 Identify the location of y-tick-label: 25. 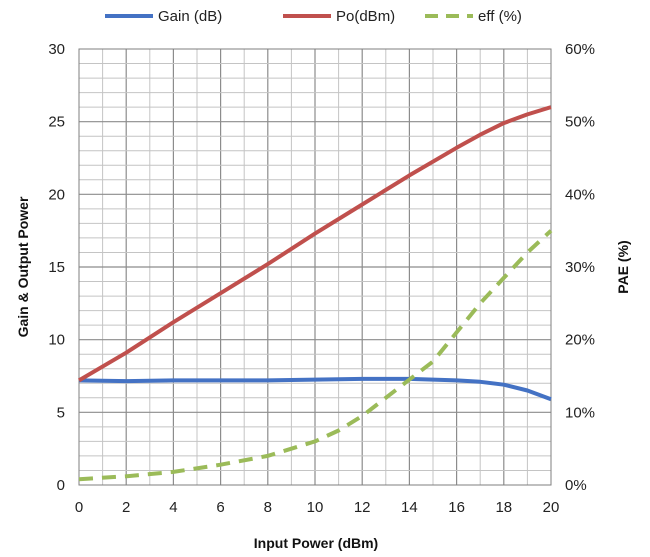
(56, 122).